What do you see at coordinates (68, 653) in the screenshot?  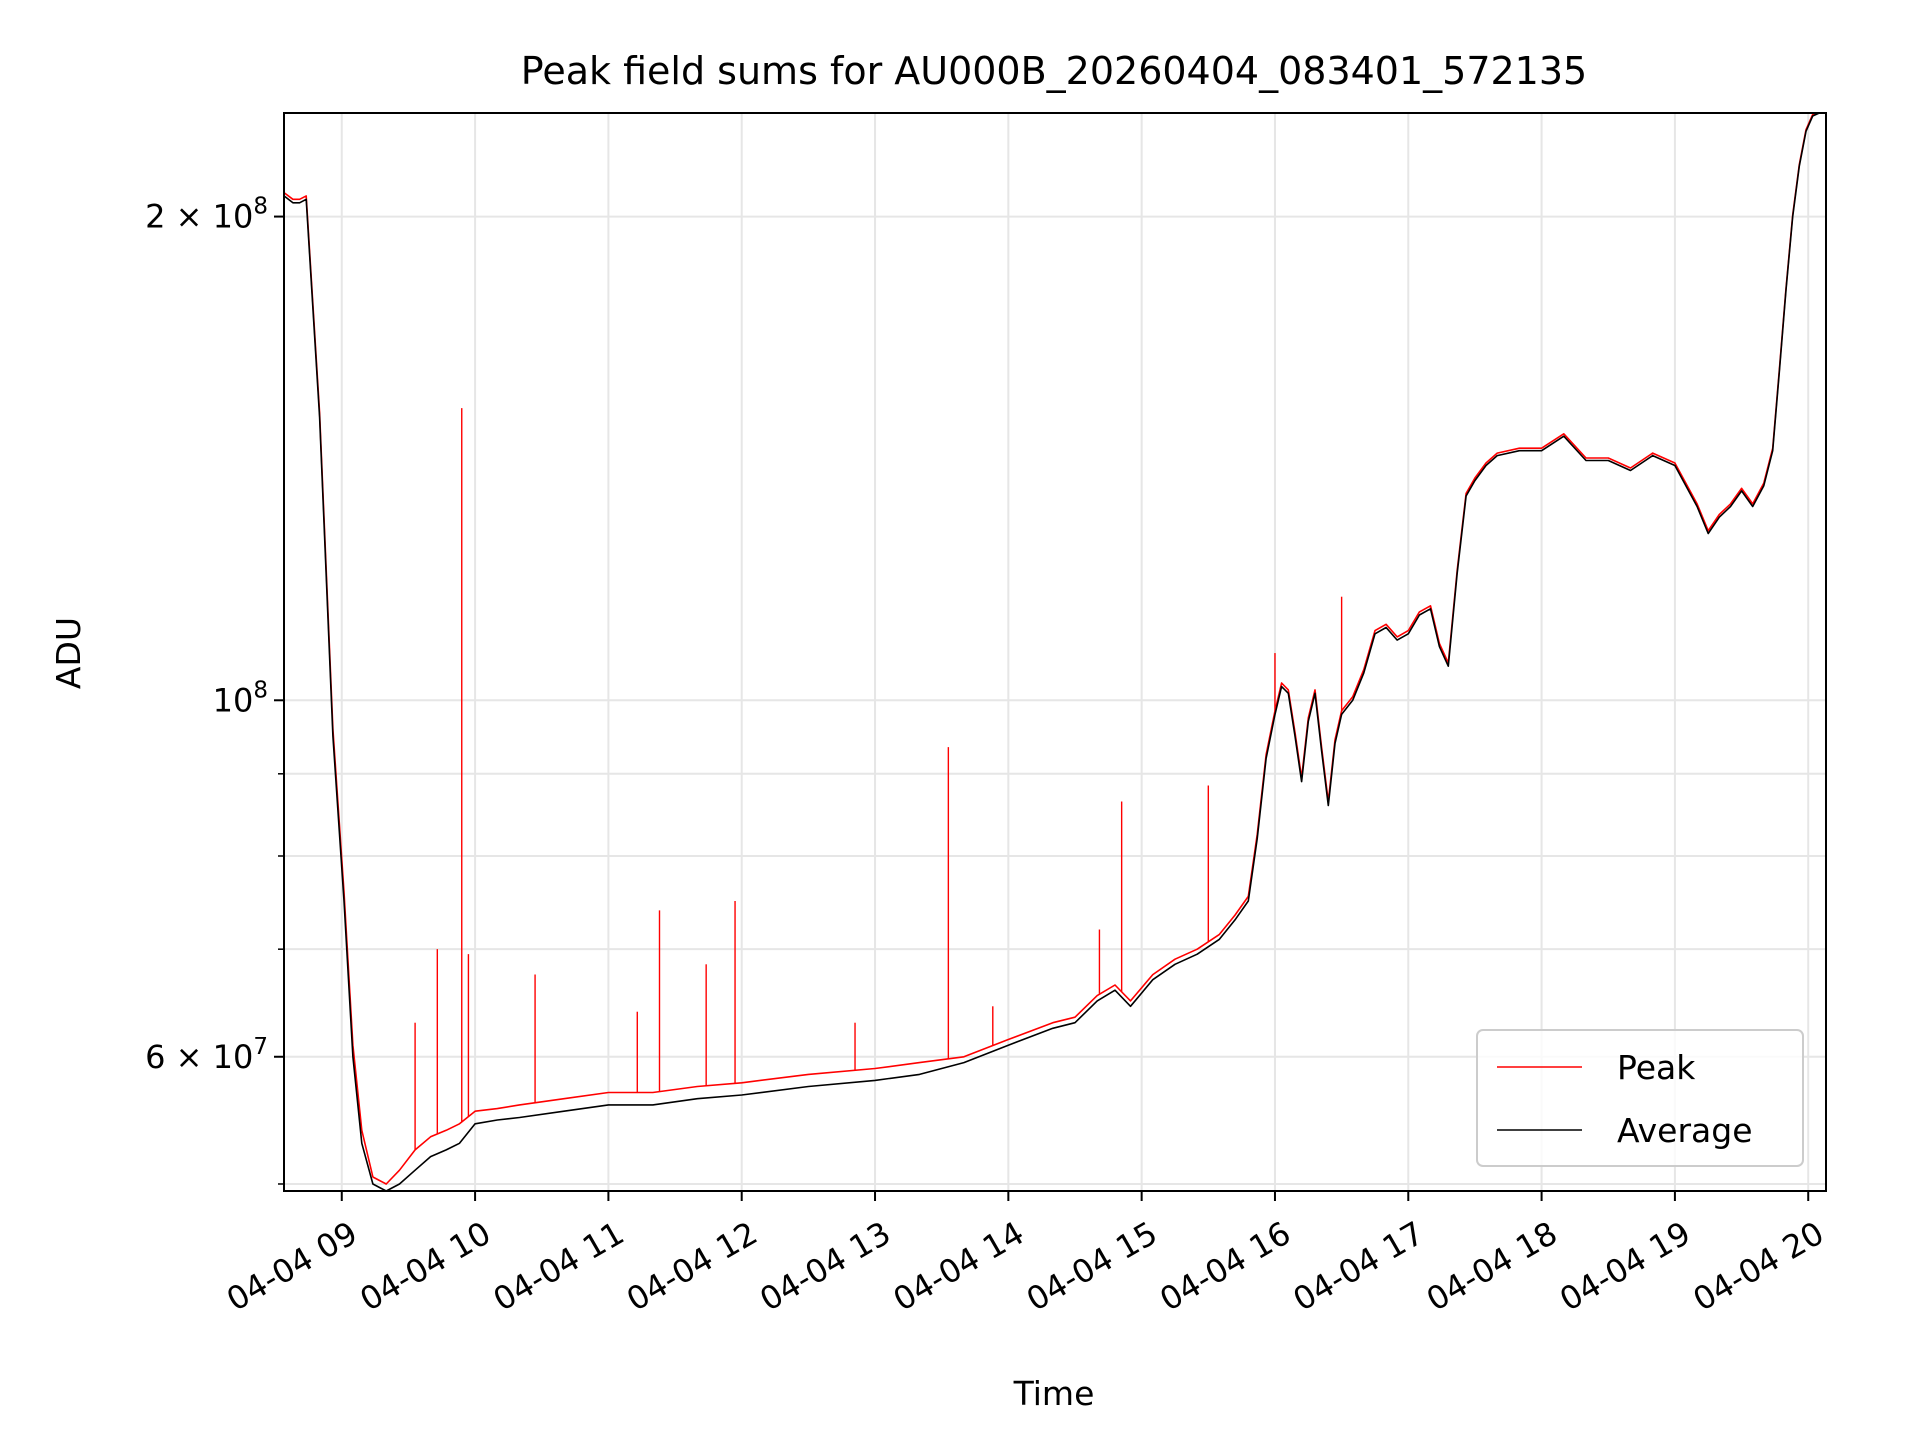 I see `y-axis-label: ADU` at bounding box center [68, 653].